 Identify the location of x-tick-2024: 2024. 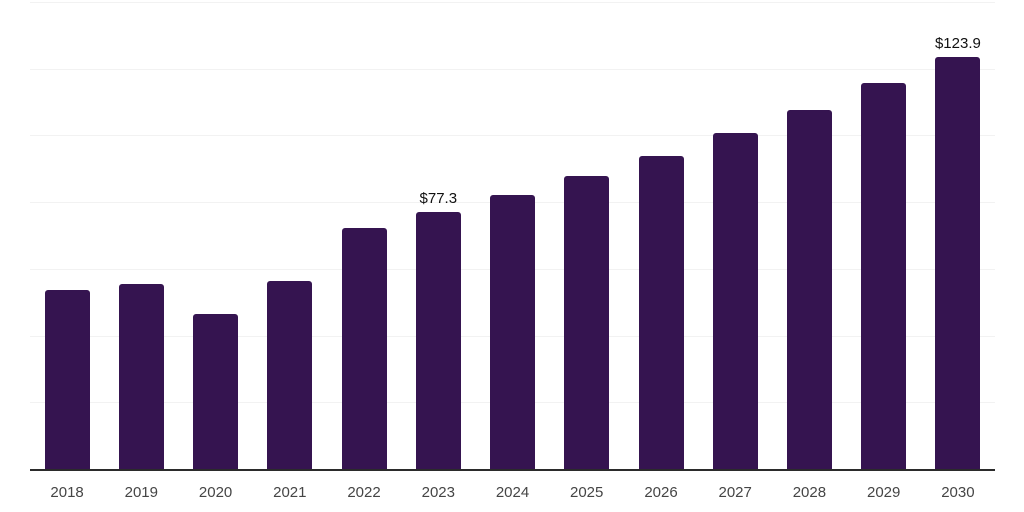
(512, 492).